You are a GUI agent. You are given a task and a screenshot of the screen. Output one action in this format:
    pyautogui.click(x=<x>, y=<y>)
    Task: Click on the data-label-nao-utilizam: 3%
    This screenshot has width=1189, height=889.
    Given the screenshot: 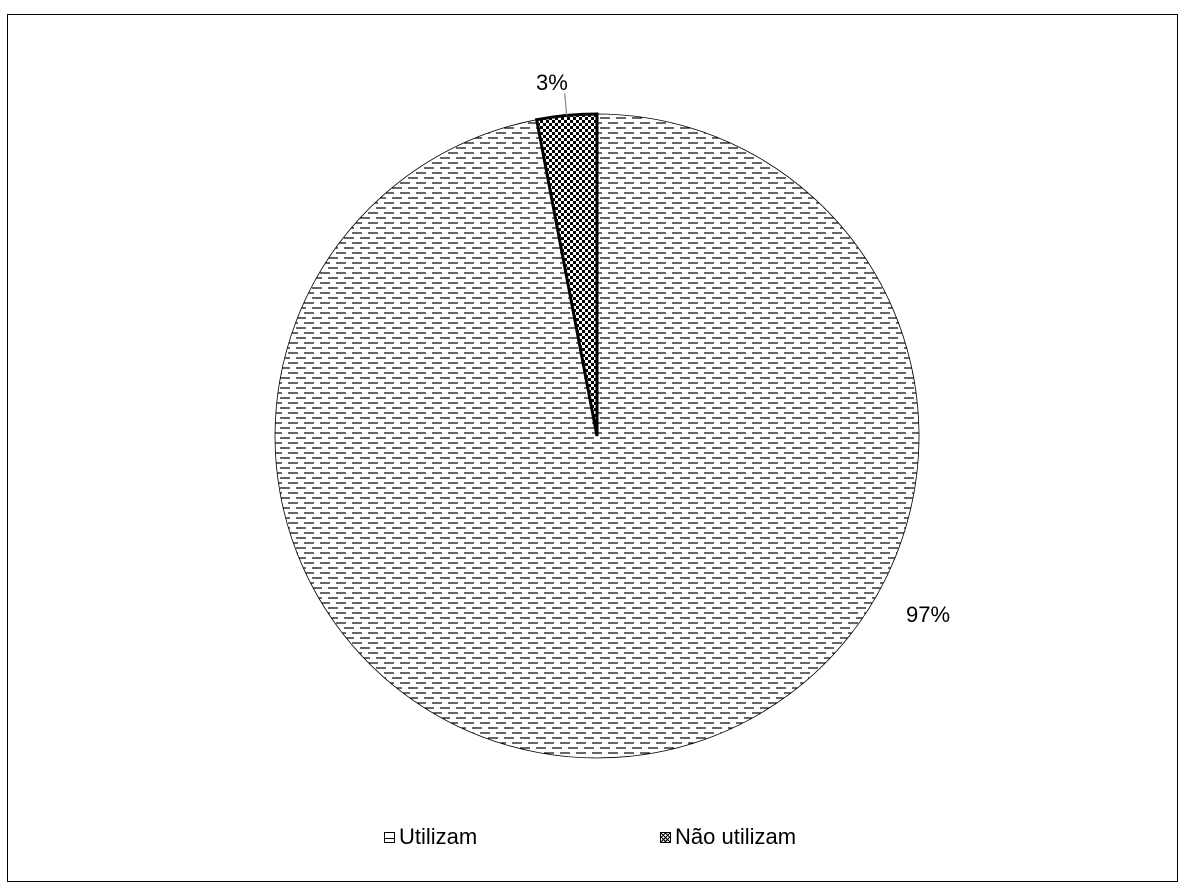 What is the action you would take?
    pyautogui.click(x=552, y=82)
    